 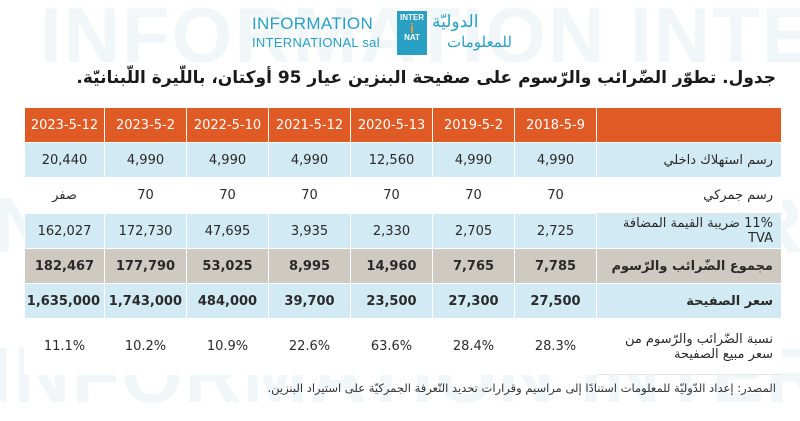 I want to click on row-label: مجموع الضّرائب والرّسوم, so click(x=689, y=266).